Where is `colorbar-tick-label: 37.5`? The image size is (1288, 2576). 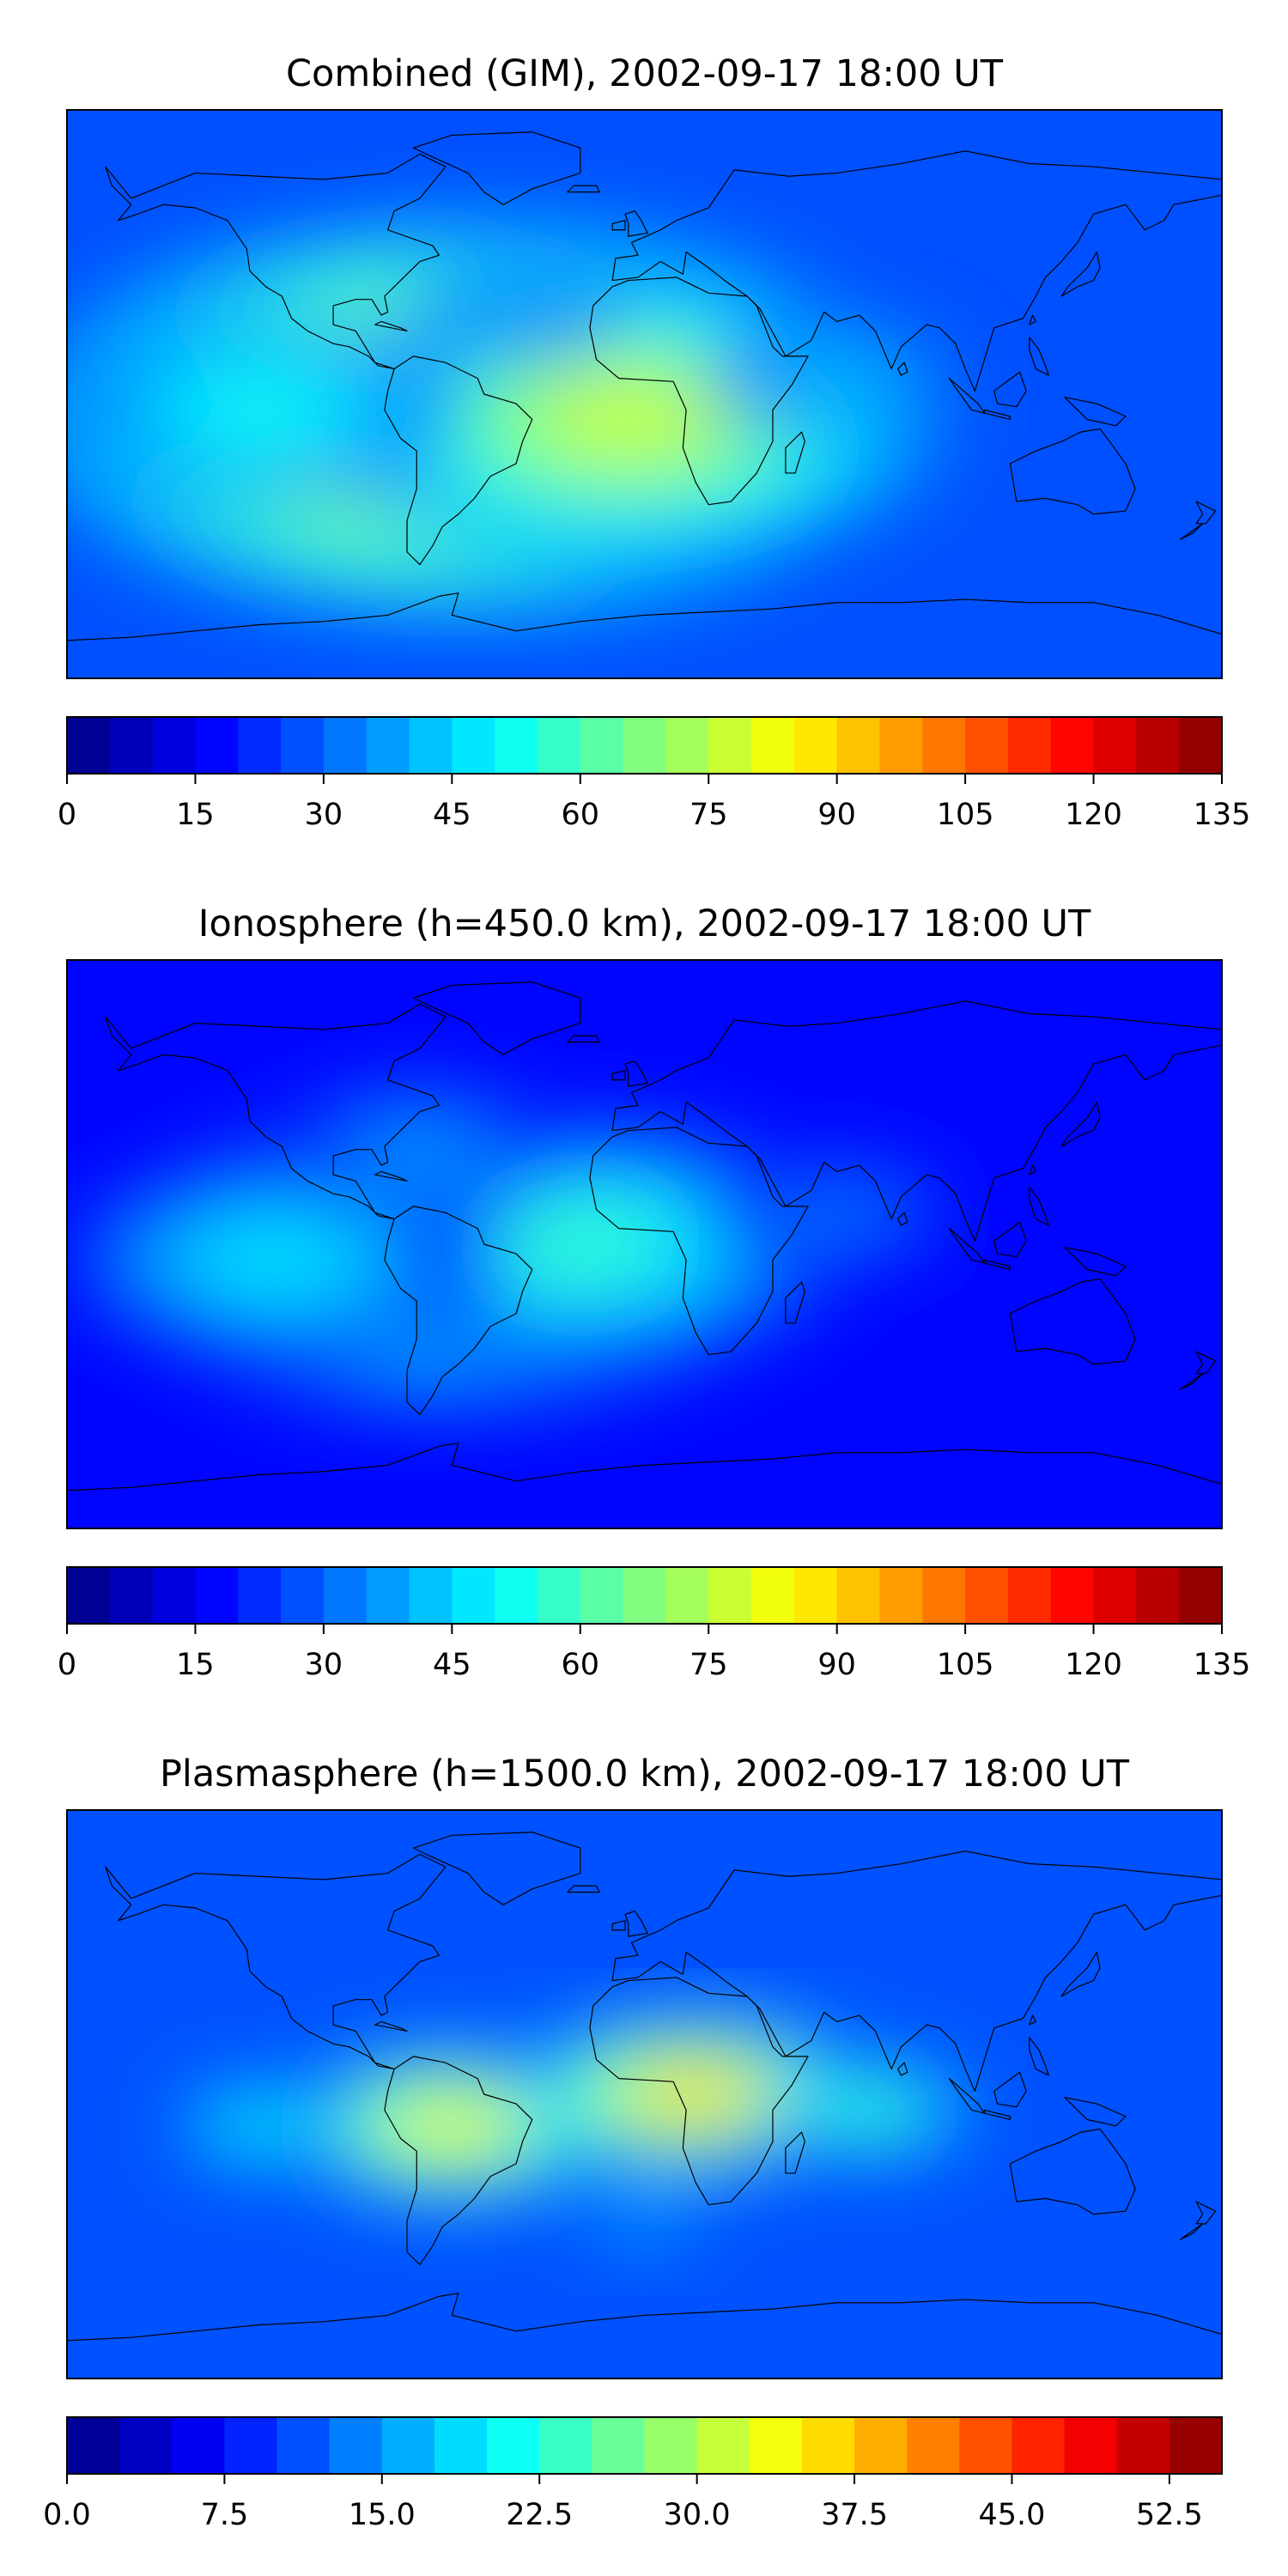 colorbar-tick-label: 37.5 is located at coordinates (854, 2515).